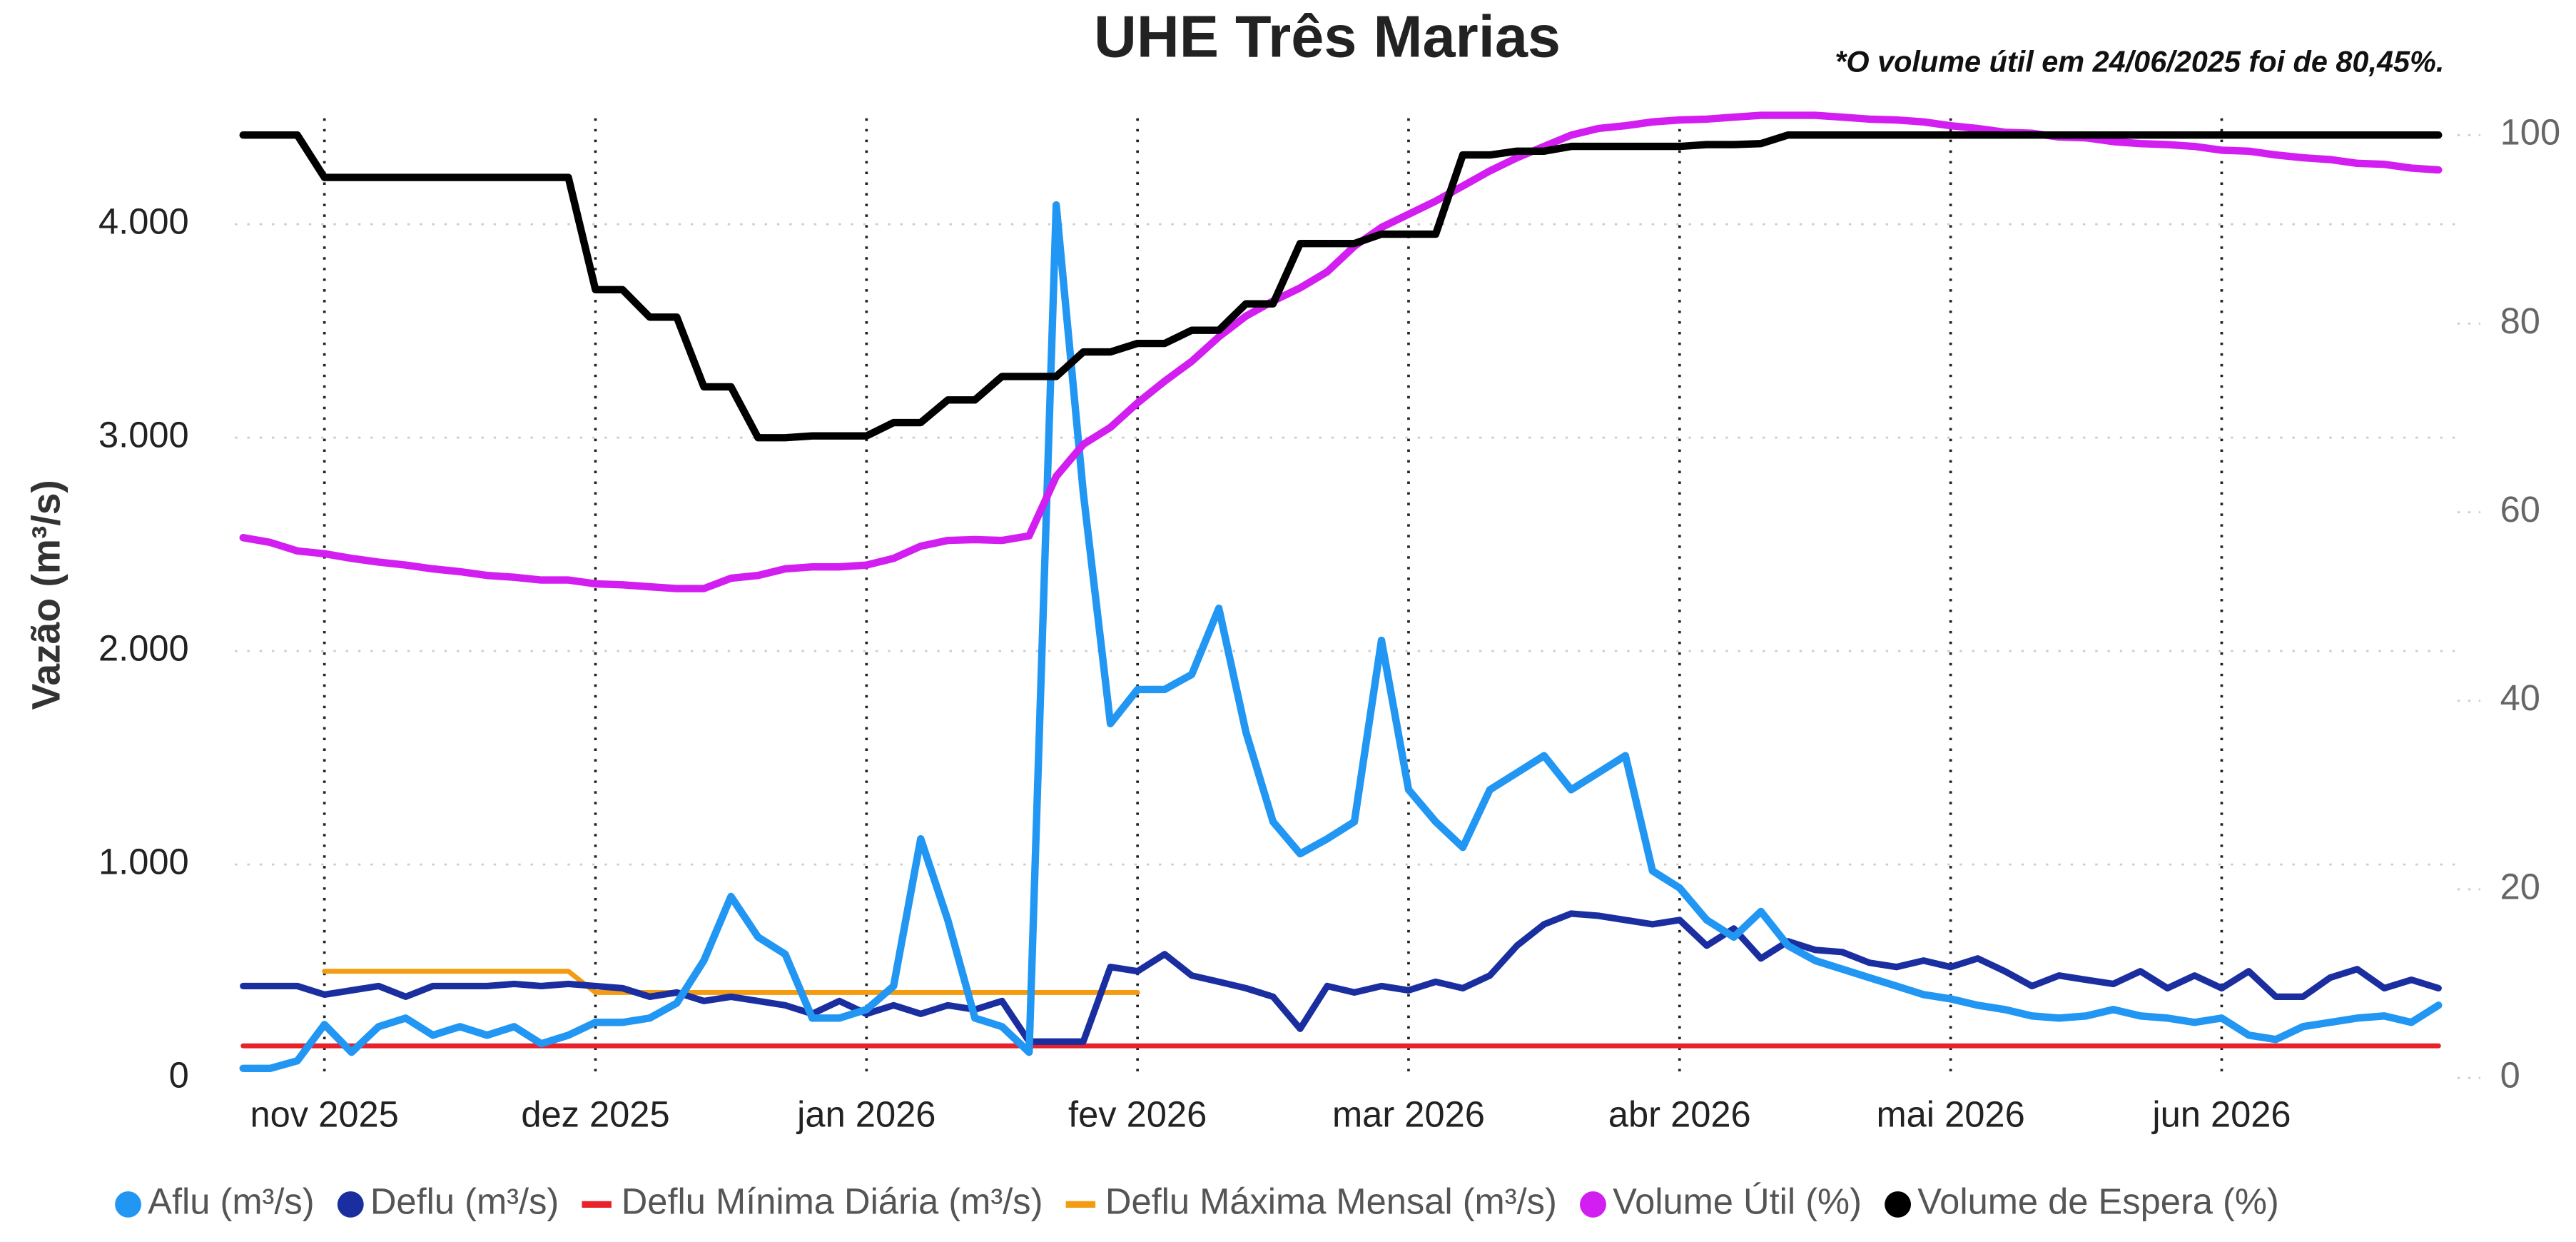  What do you see at coordinates (1137, 1114) in the screenshot?
I see `x-tick-label: fev 2026` at bounding box center [1137, 1114].